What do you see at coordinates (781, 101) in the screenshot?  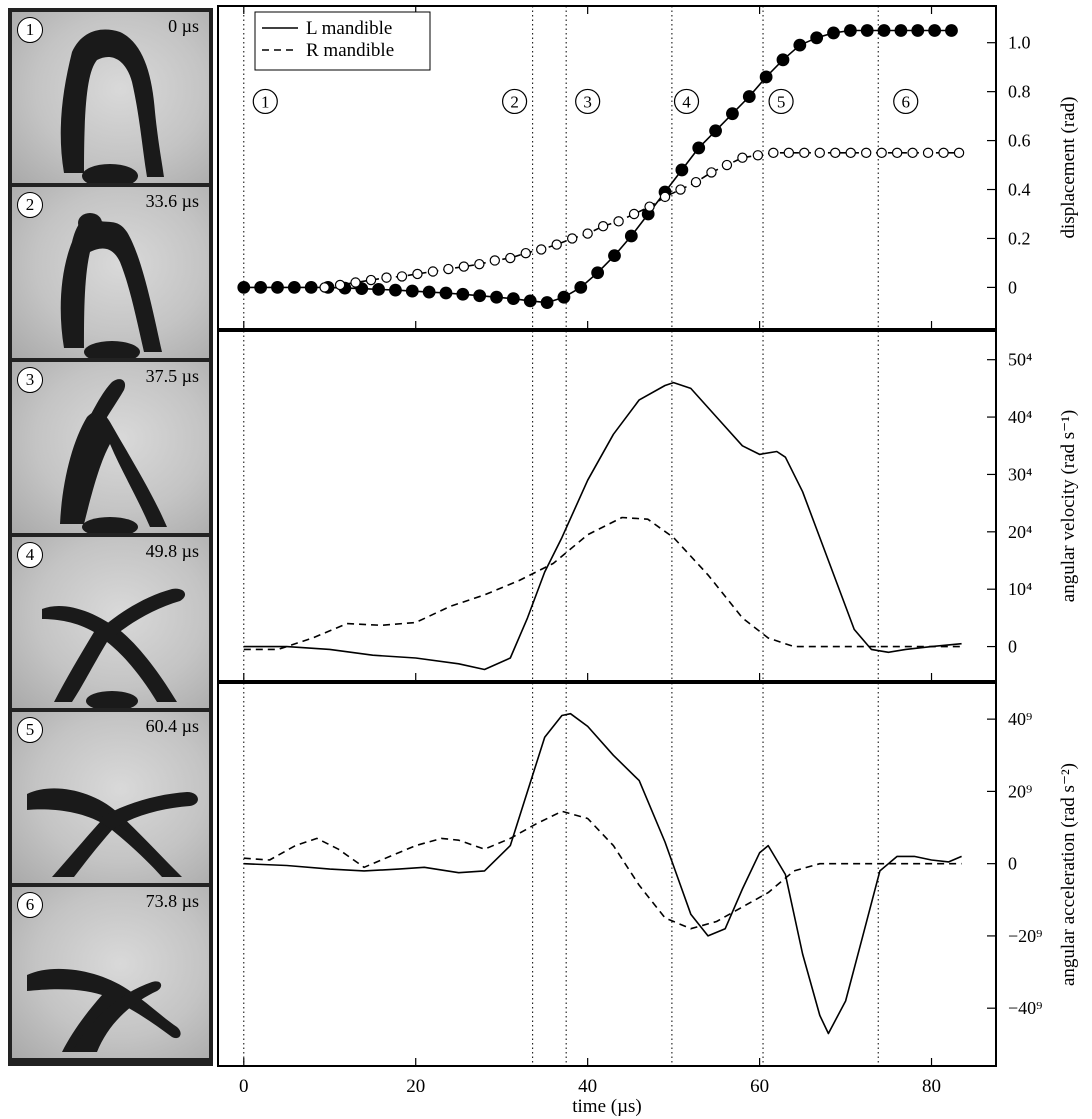 I see `annotation-label: 5` at bounding box center [781, 101].